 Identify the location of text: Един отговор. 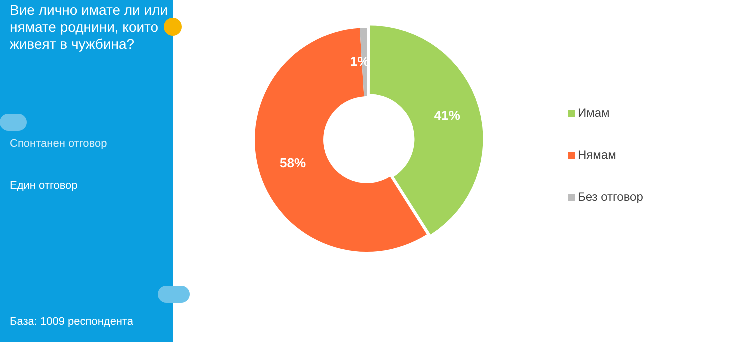
(44, 186).